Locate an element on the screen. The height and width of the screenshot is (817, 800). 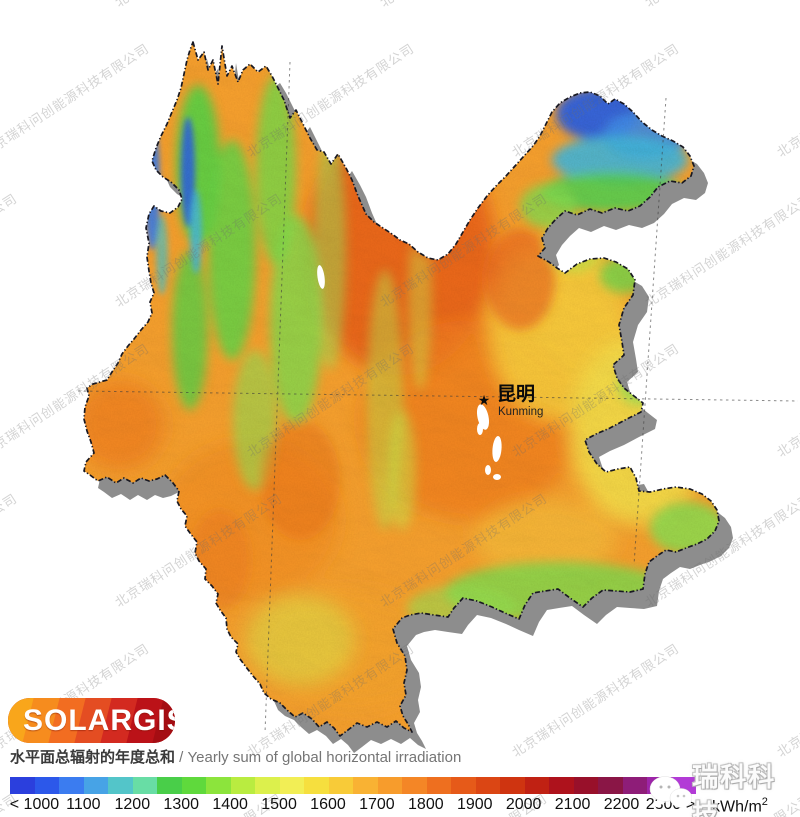
lake-erhai is located at coordinates (321, 277).